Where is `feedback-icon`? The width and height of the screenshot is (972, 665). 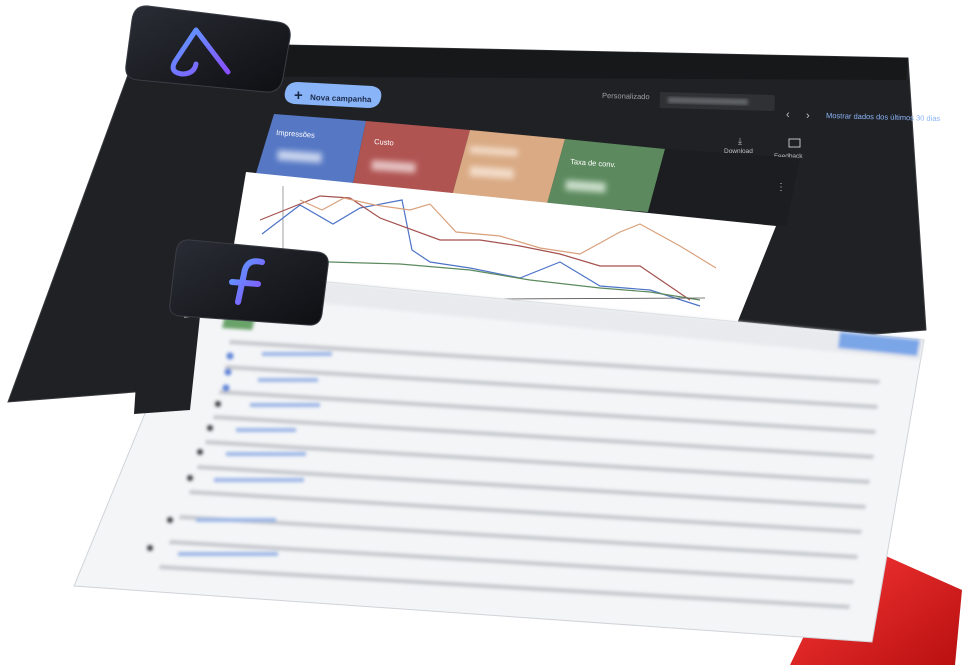 feedback-icon is located at coordinates (794, 143).